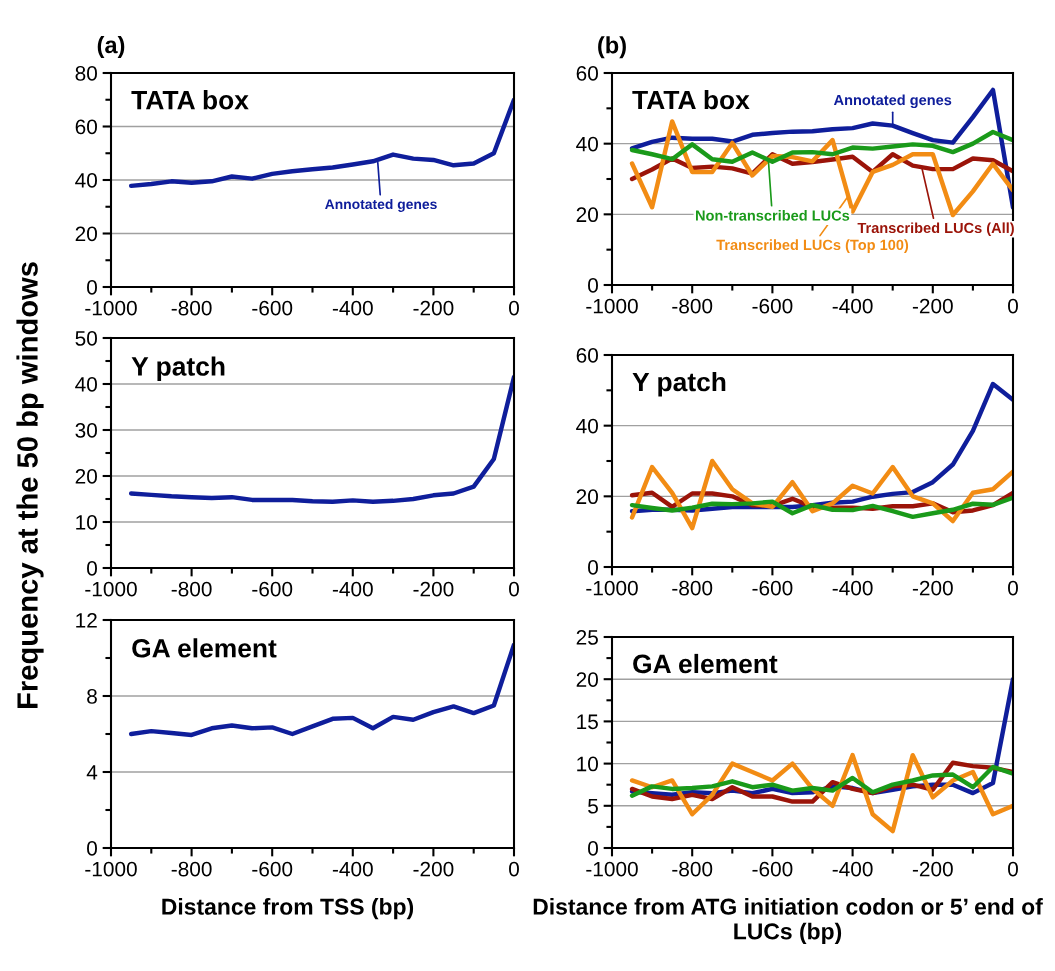  Describe the element at coordinates (86, 338) in the screenshot. I see `y-tick-label: 50` at that location.